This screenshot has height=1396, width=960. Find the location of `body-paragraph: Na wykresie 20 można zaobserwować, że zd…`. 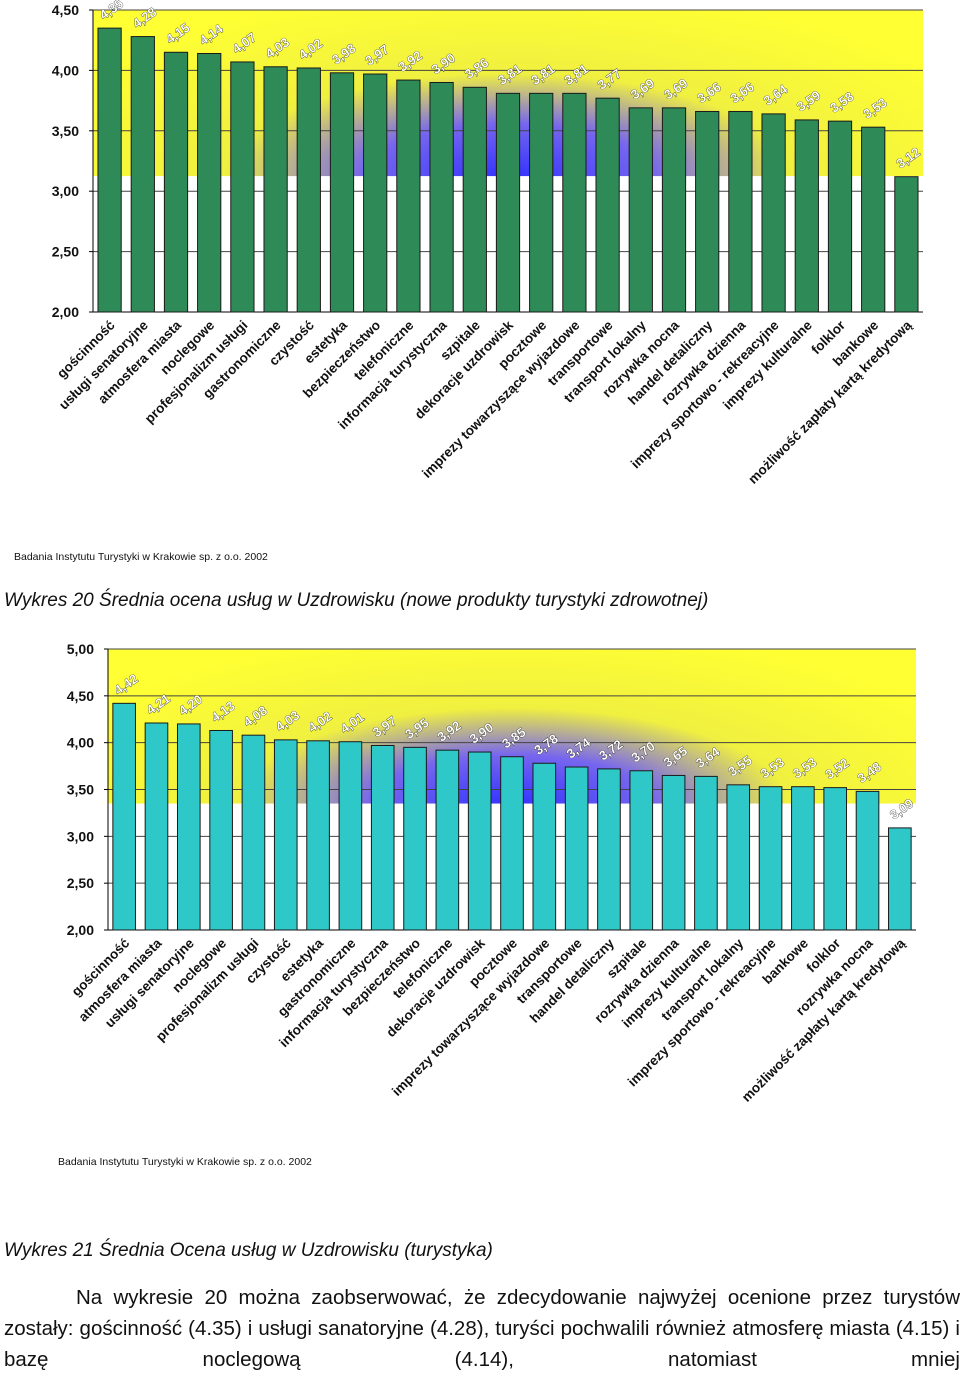

body-paragraph: Na wykresie 20 można zaobserwować, że zd… is located at coordinates (482, 1328).